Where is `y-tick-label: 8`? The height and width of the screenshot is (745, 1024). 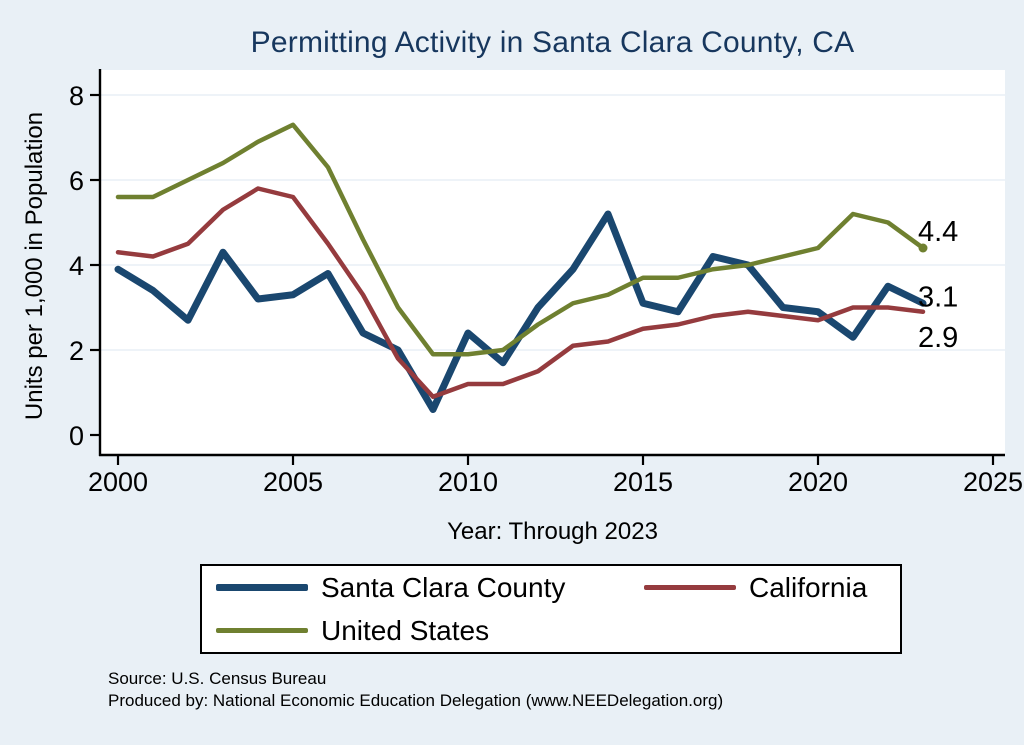 y-tick-label: 8 is located at coordinates (76, 96).